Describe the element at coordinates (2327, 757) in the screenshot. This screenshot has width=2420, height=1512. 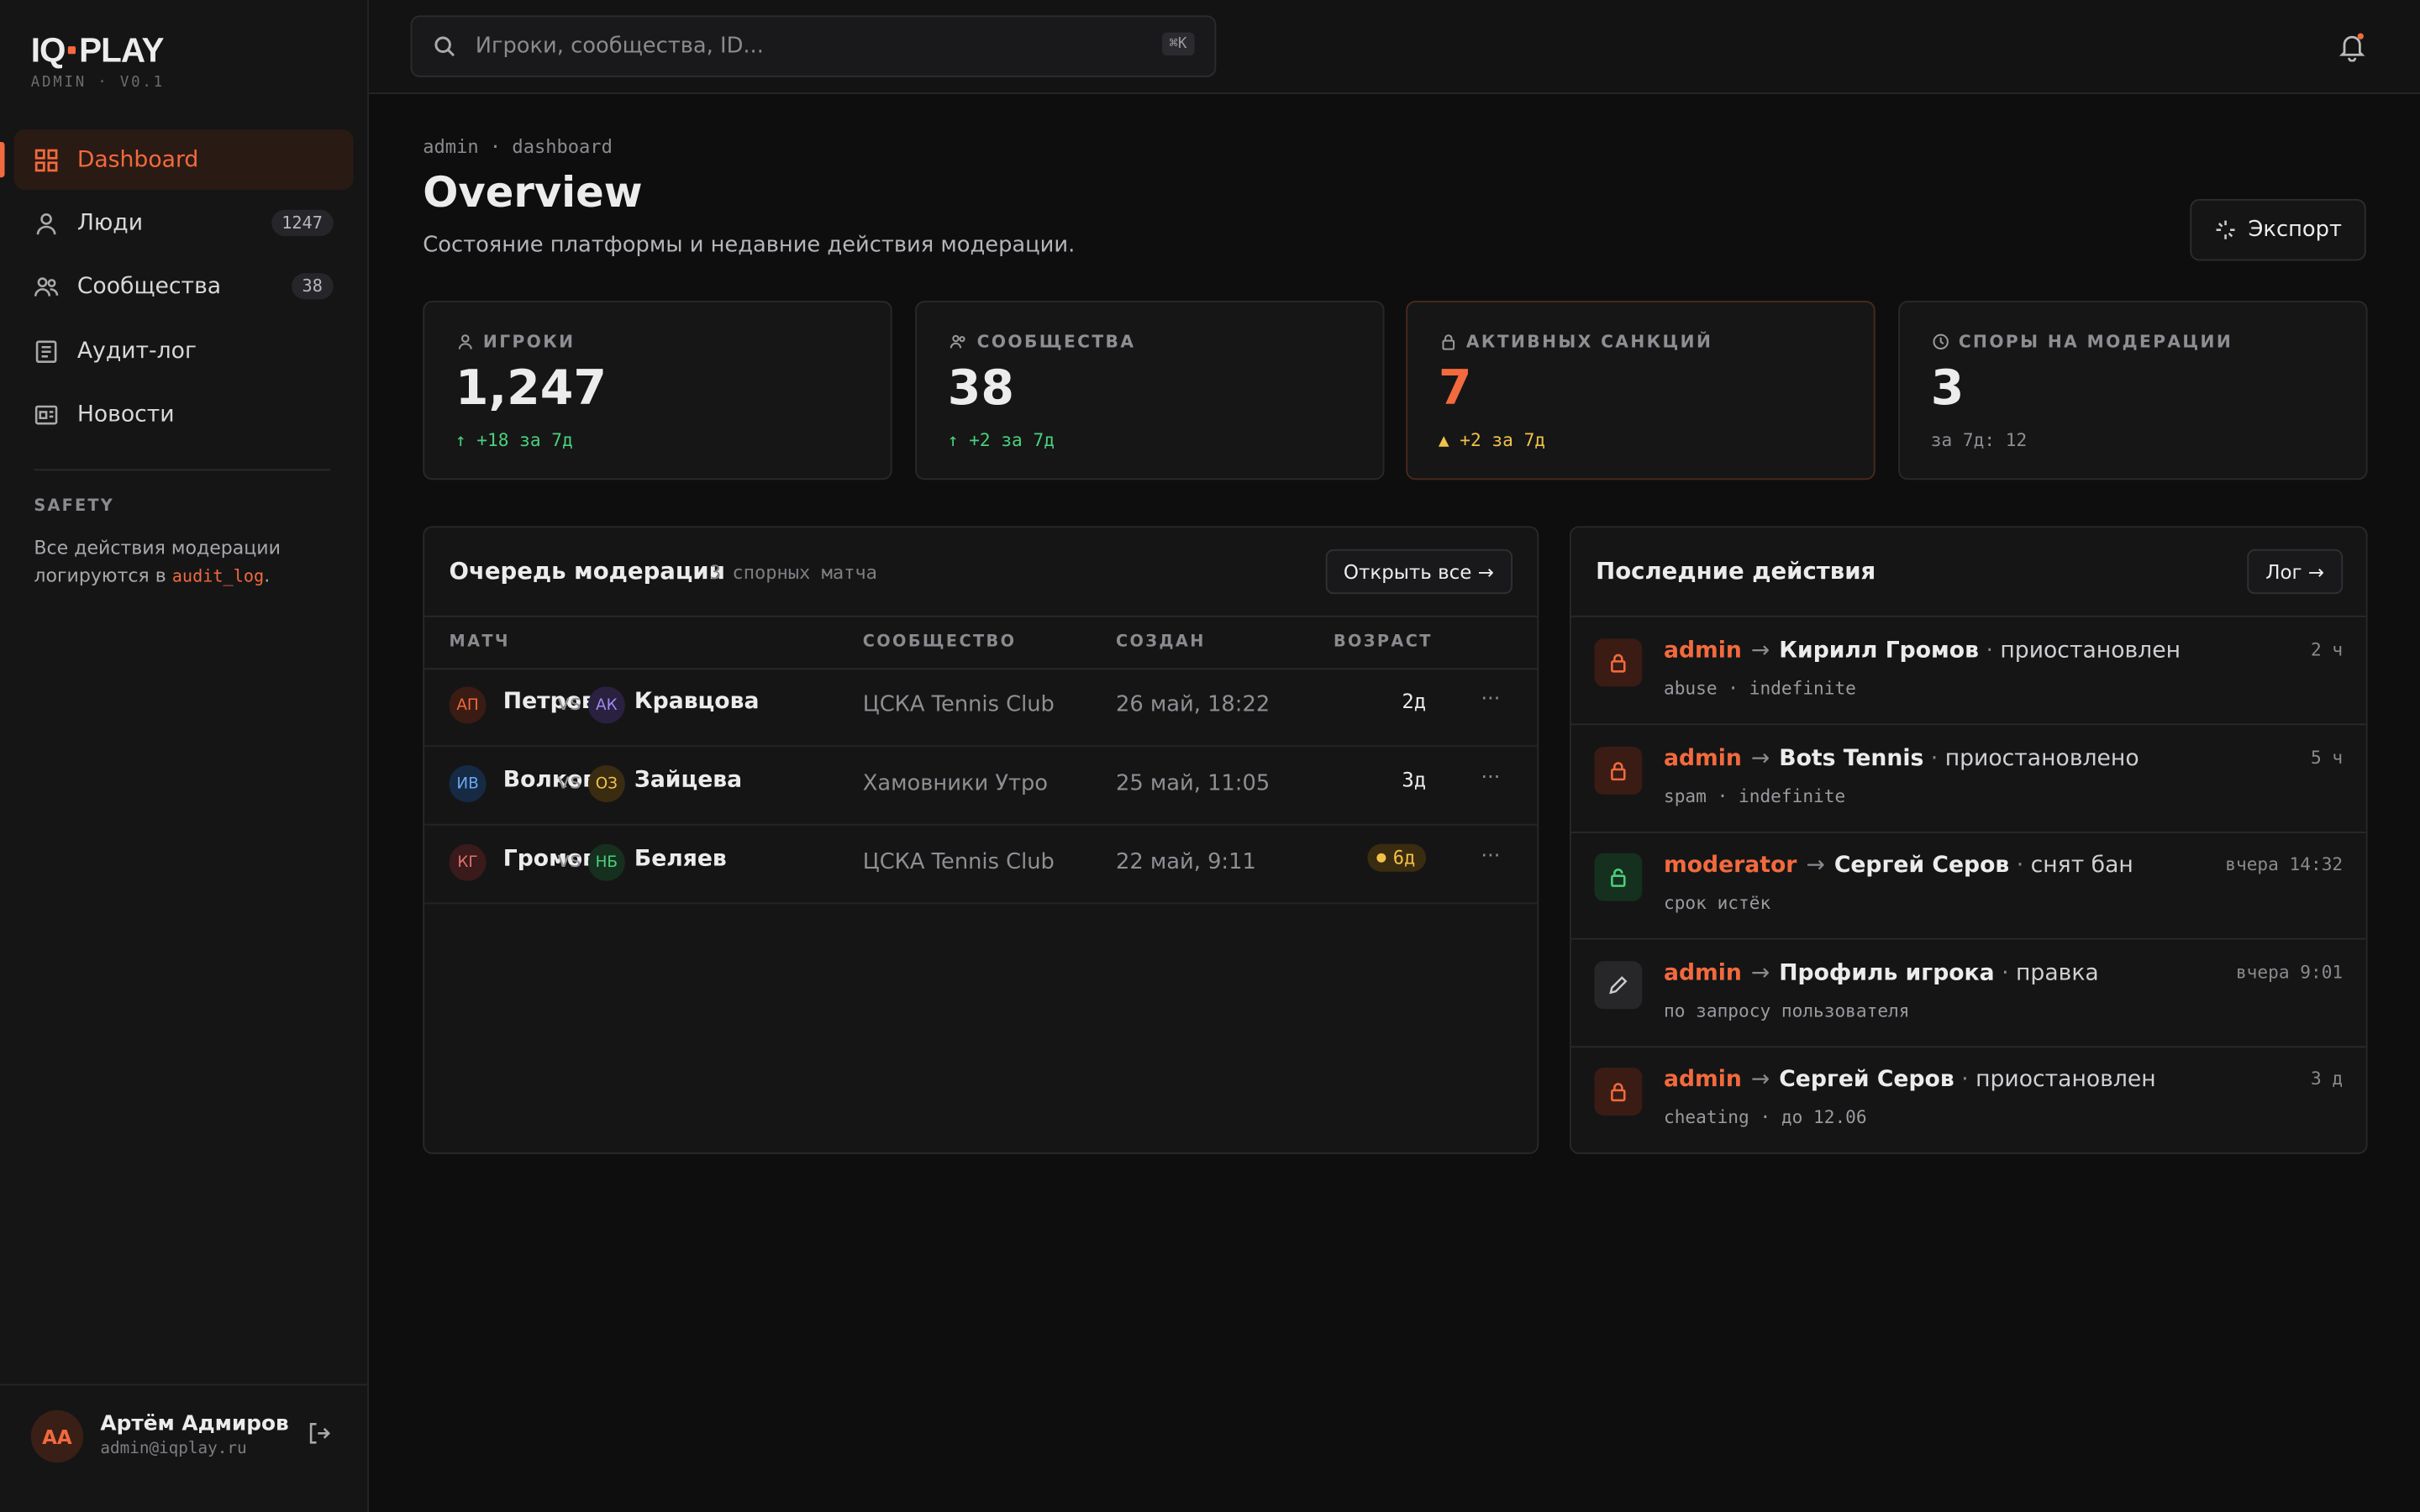
I see `time: 5 ч` at that location.